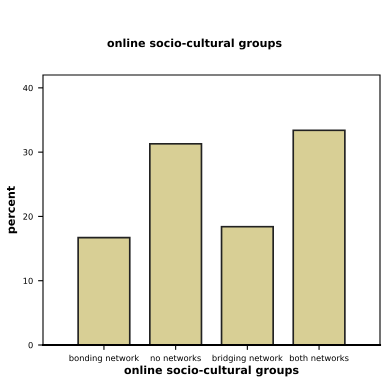 The width and height of the screenshot is (389, 389). Describe the element at coordinates (28, 152) in the screenshot. I see `y-tick-label: 30` at that location.